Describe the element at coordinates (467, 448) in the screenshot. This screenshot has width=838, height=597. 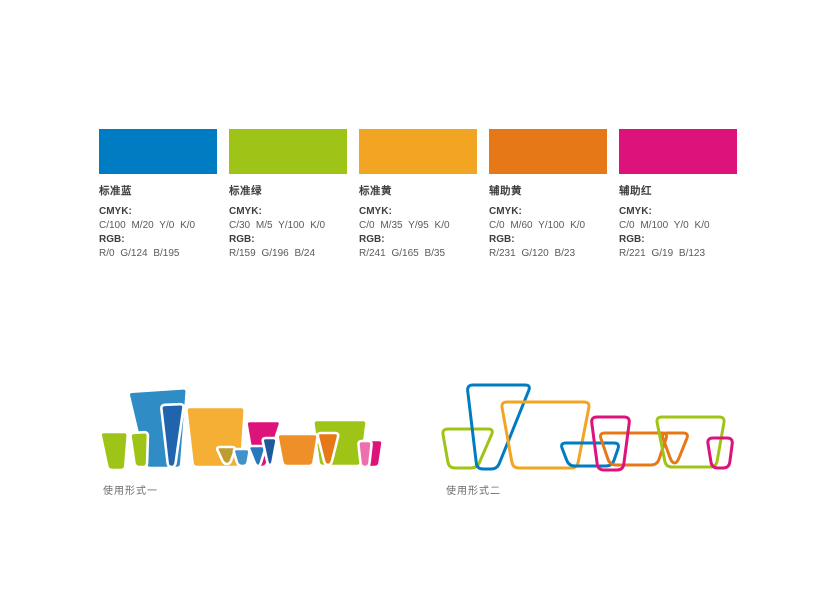
I see `green-outline-left` at that location.